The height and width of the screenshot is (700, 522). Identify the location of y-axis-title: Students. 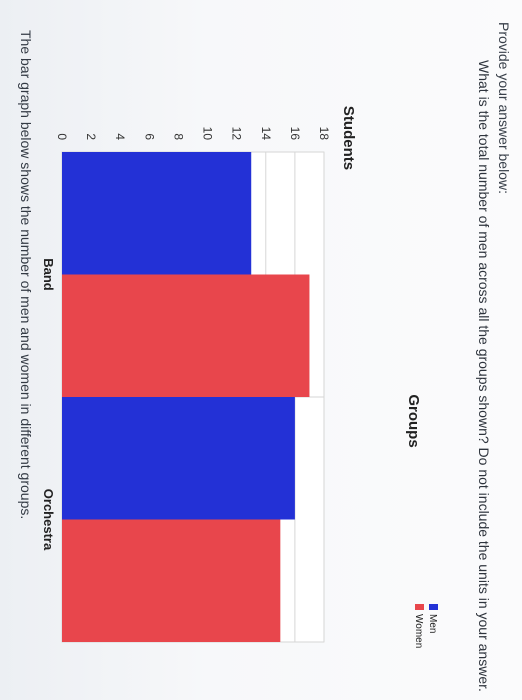
(348, 138).